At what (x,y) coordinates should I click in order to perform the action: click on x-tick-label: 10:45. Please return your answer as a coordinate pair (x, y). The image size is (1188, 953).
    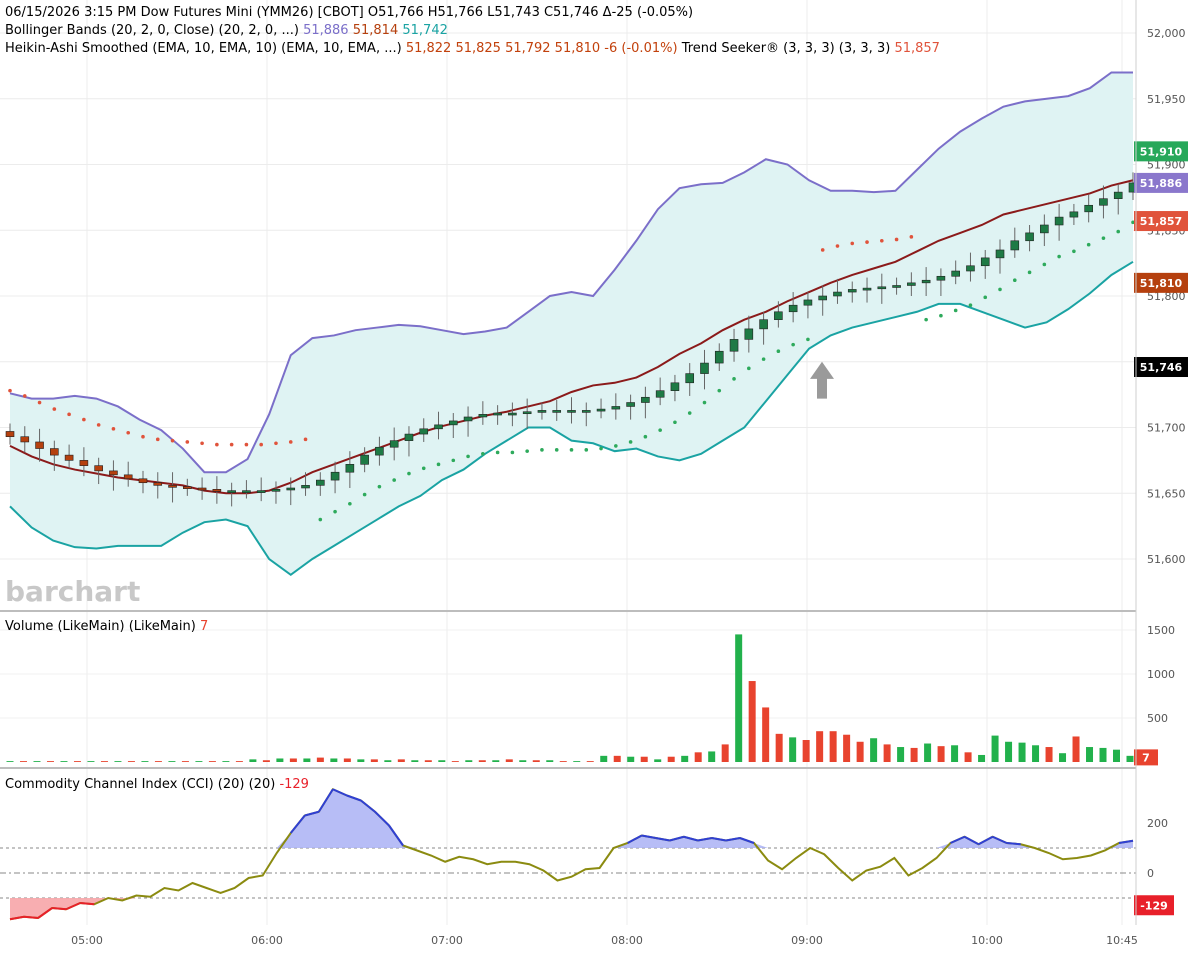
    Looking at the image, I should click on (1122, 940).